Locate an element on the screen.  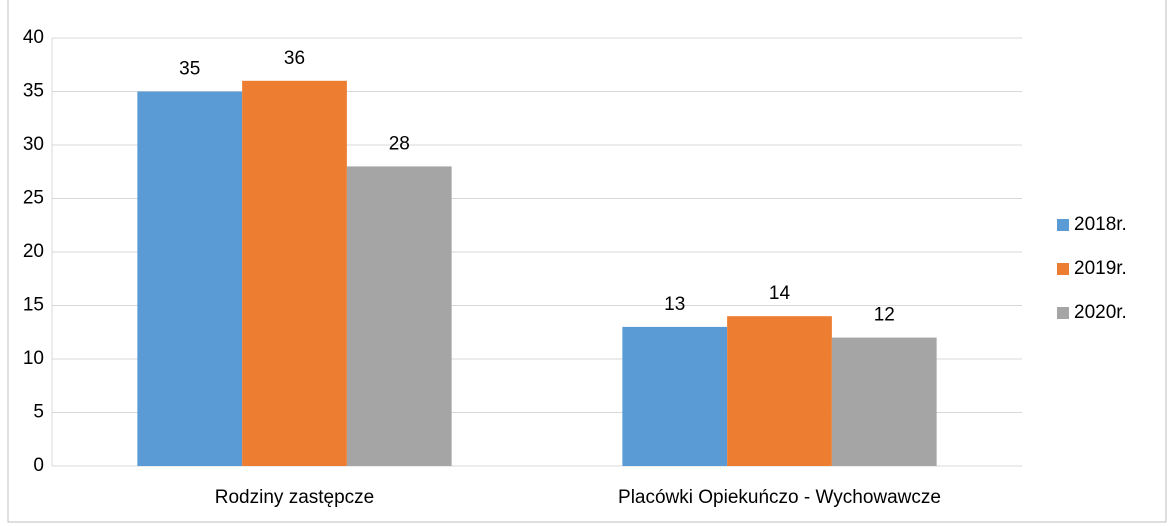
x-tick-label: Rodziny zastępcze is located at coordinates (294, 497).